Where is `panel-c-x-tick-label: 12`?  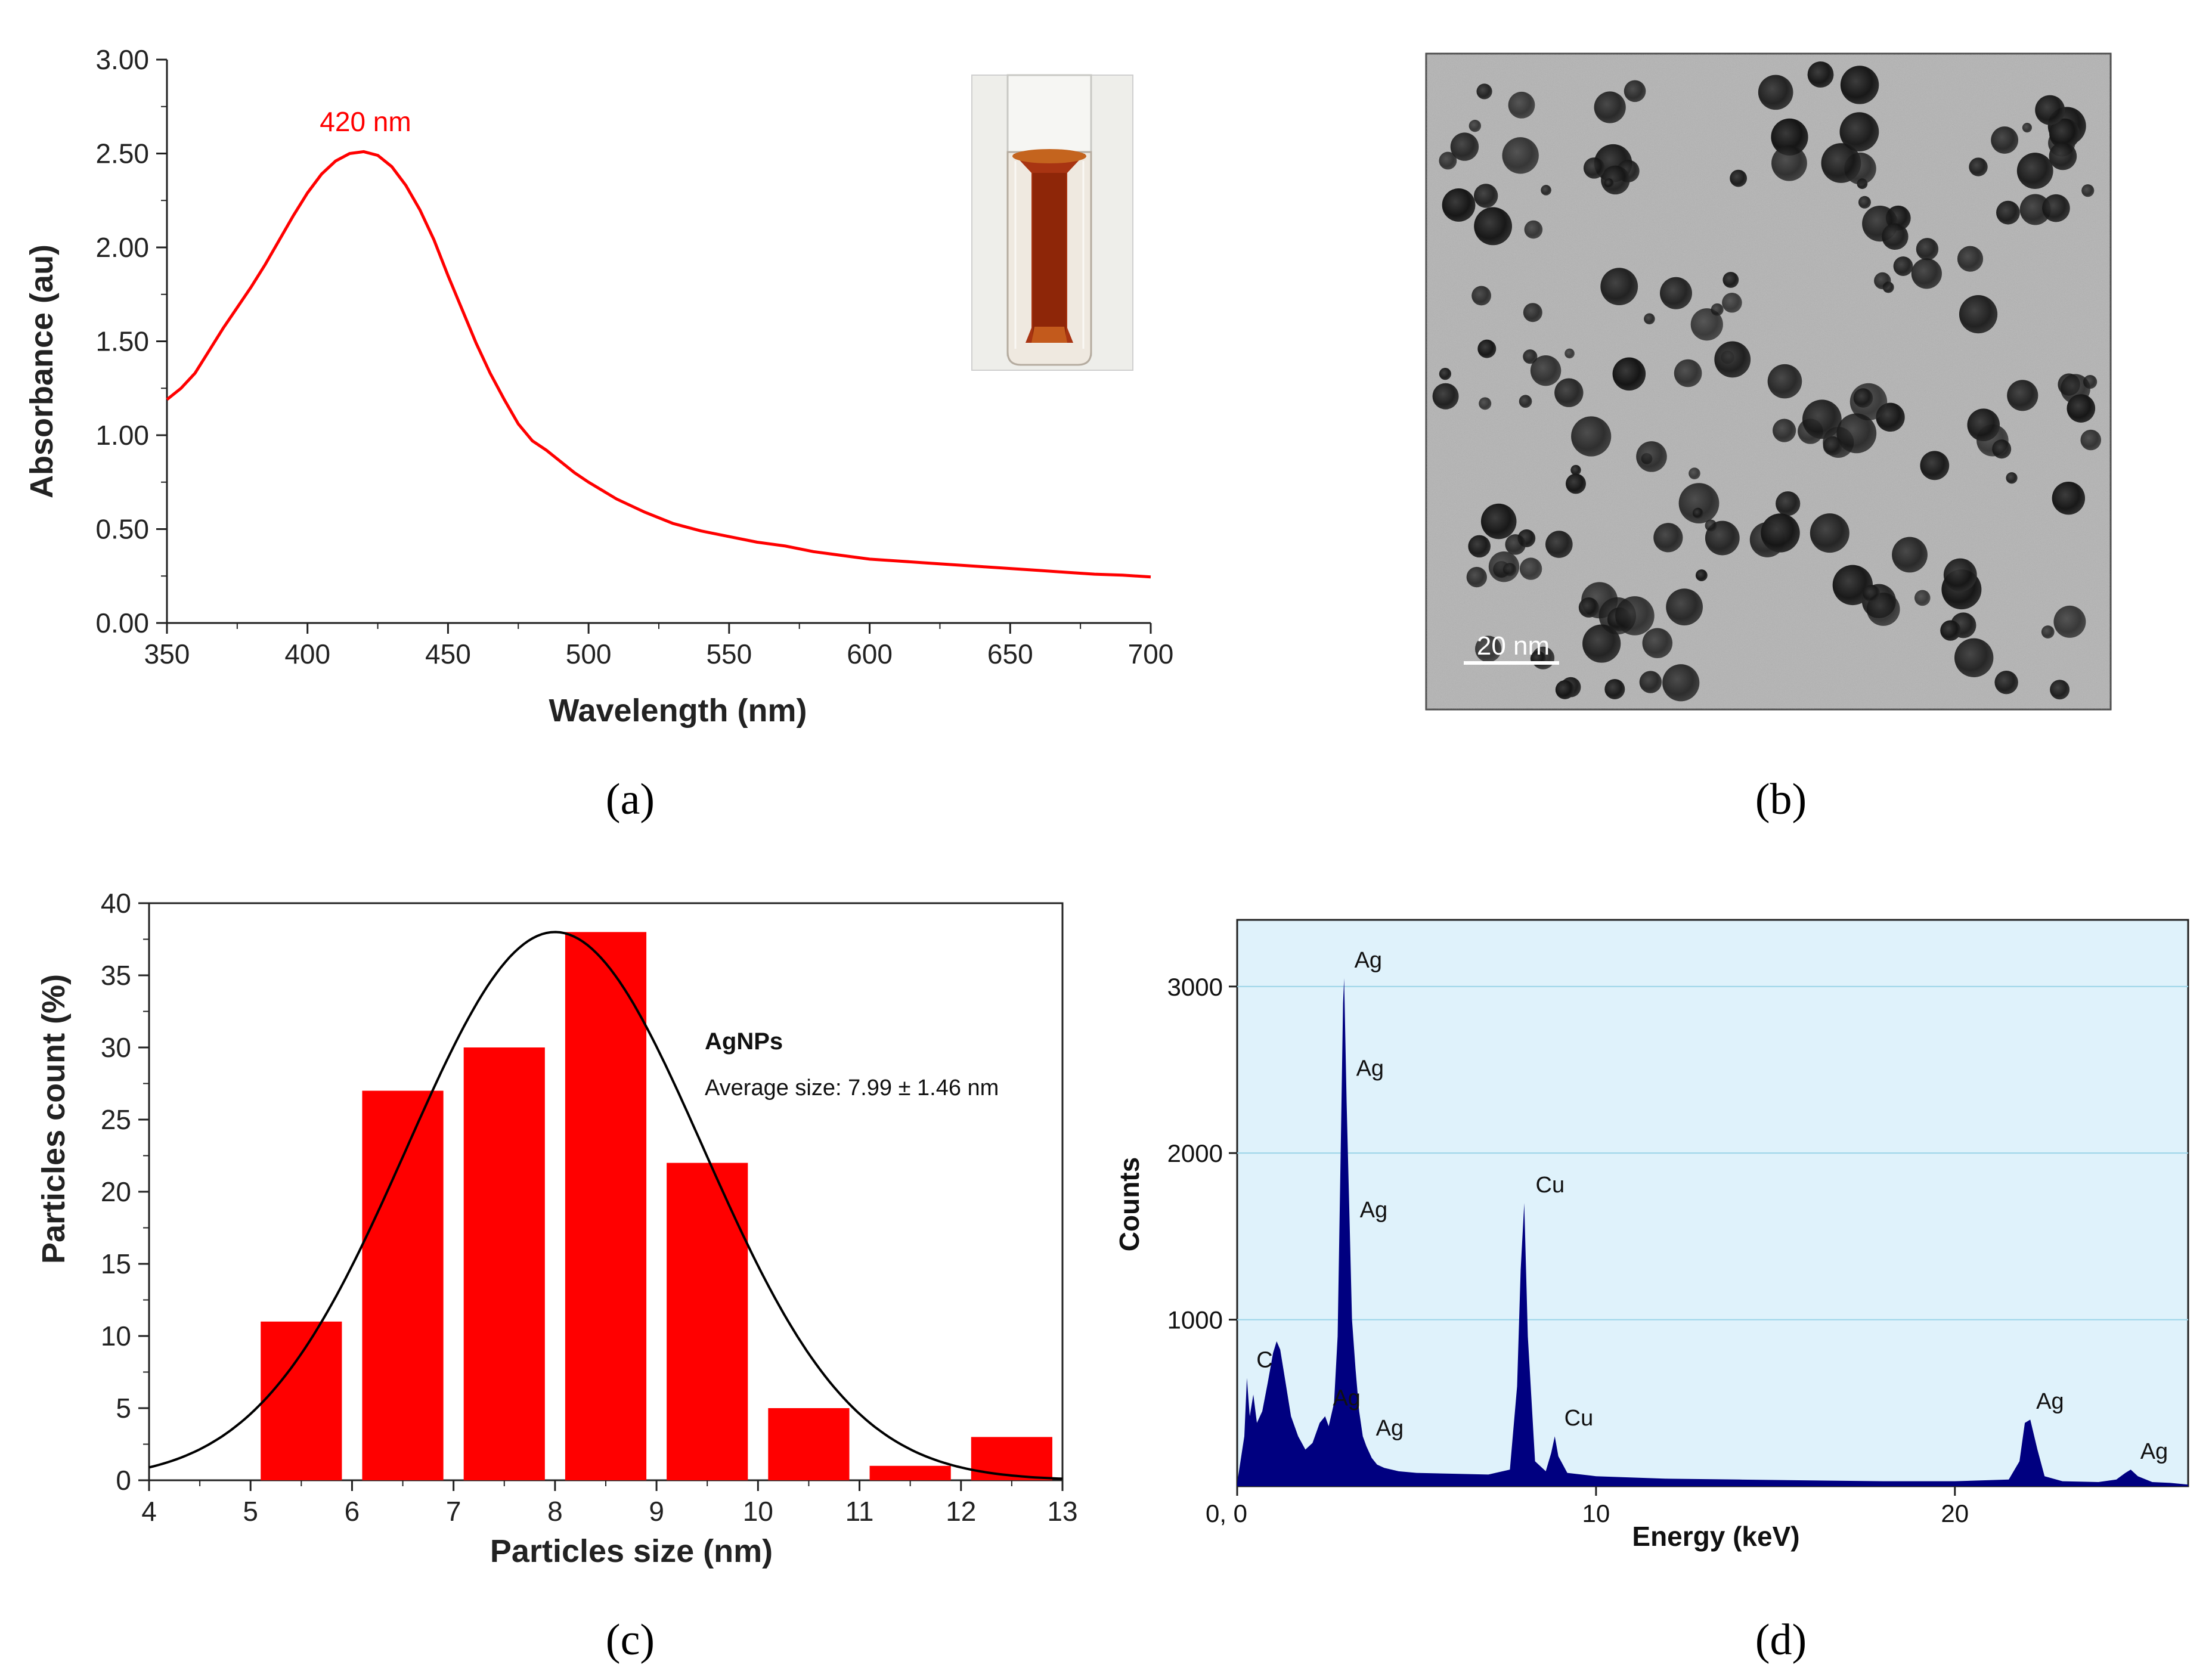 panel-c-x-tick-label: 12 is located at coordinates (961, 1511).